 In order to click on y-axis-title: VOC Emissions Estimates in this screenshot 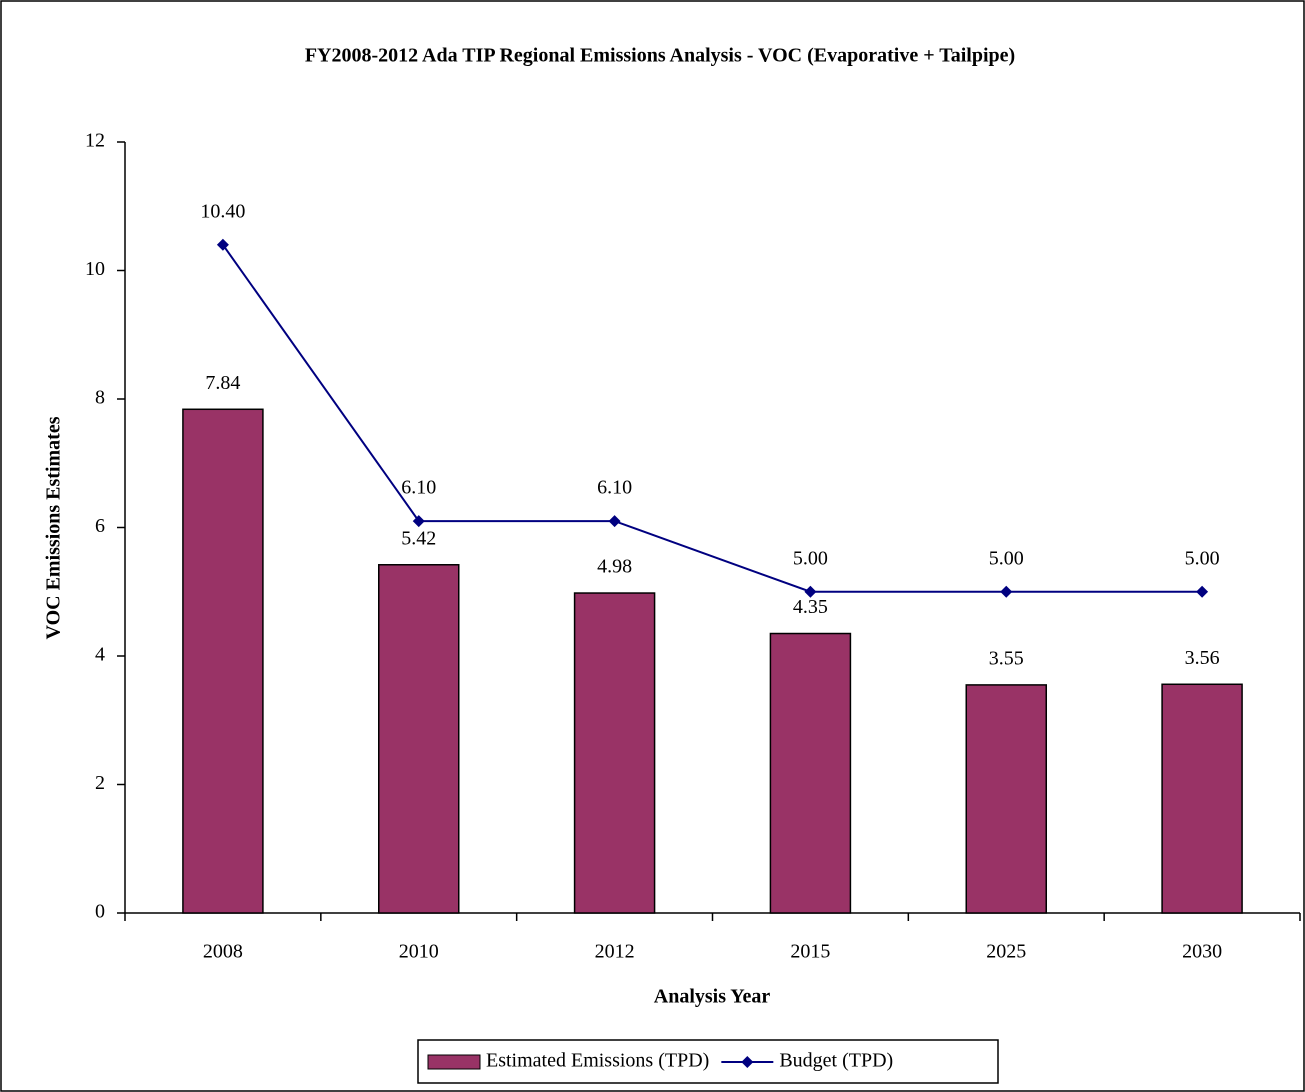, I will do `click(54, 527)`.